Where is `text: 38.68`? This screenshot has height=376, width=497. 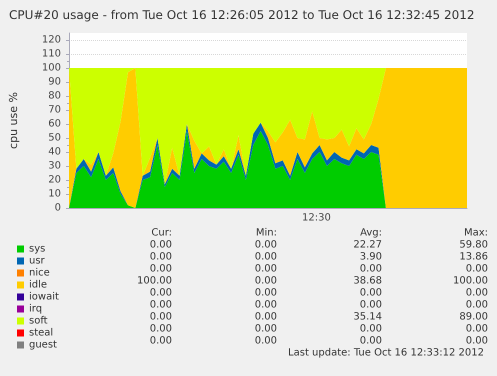
text: 38.68 is located at coordinates (367, 281).